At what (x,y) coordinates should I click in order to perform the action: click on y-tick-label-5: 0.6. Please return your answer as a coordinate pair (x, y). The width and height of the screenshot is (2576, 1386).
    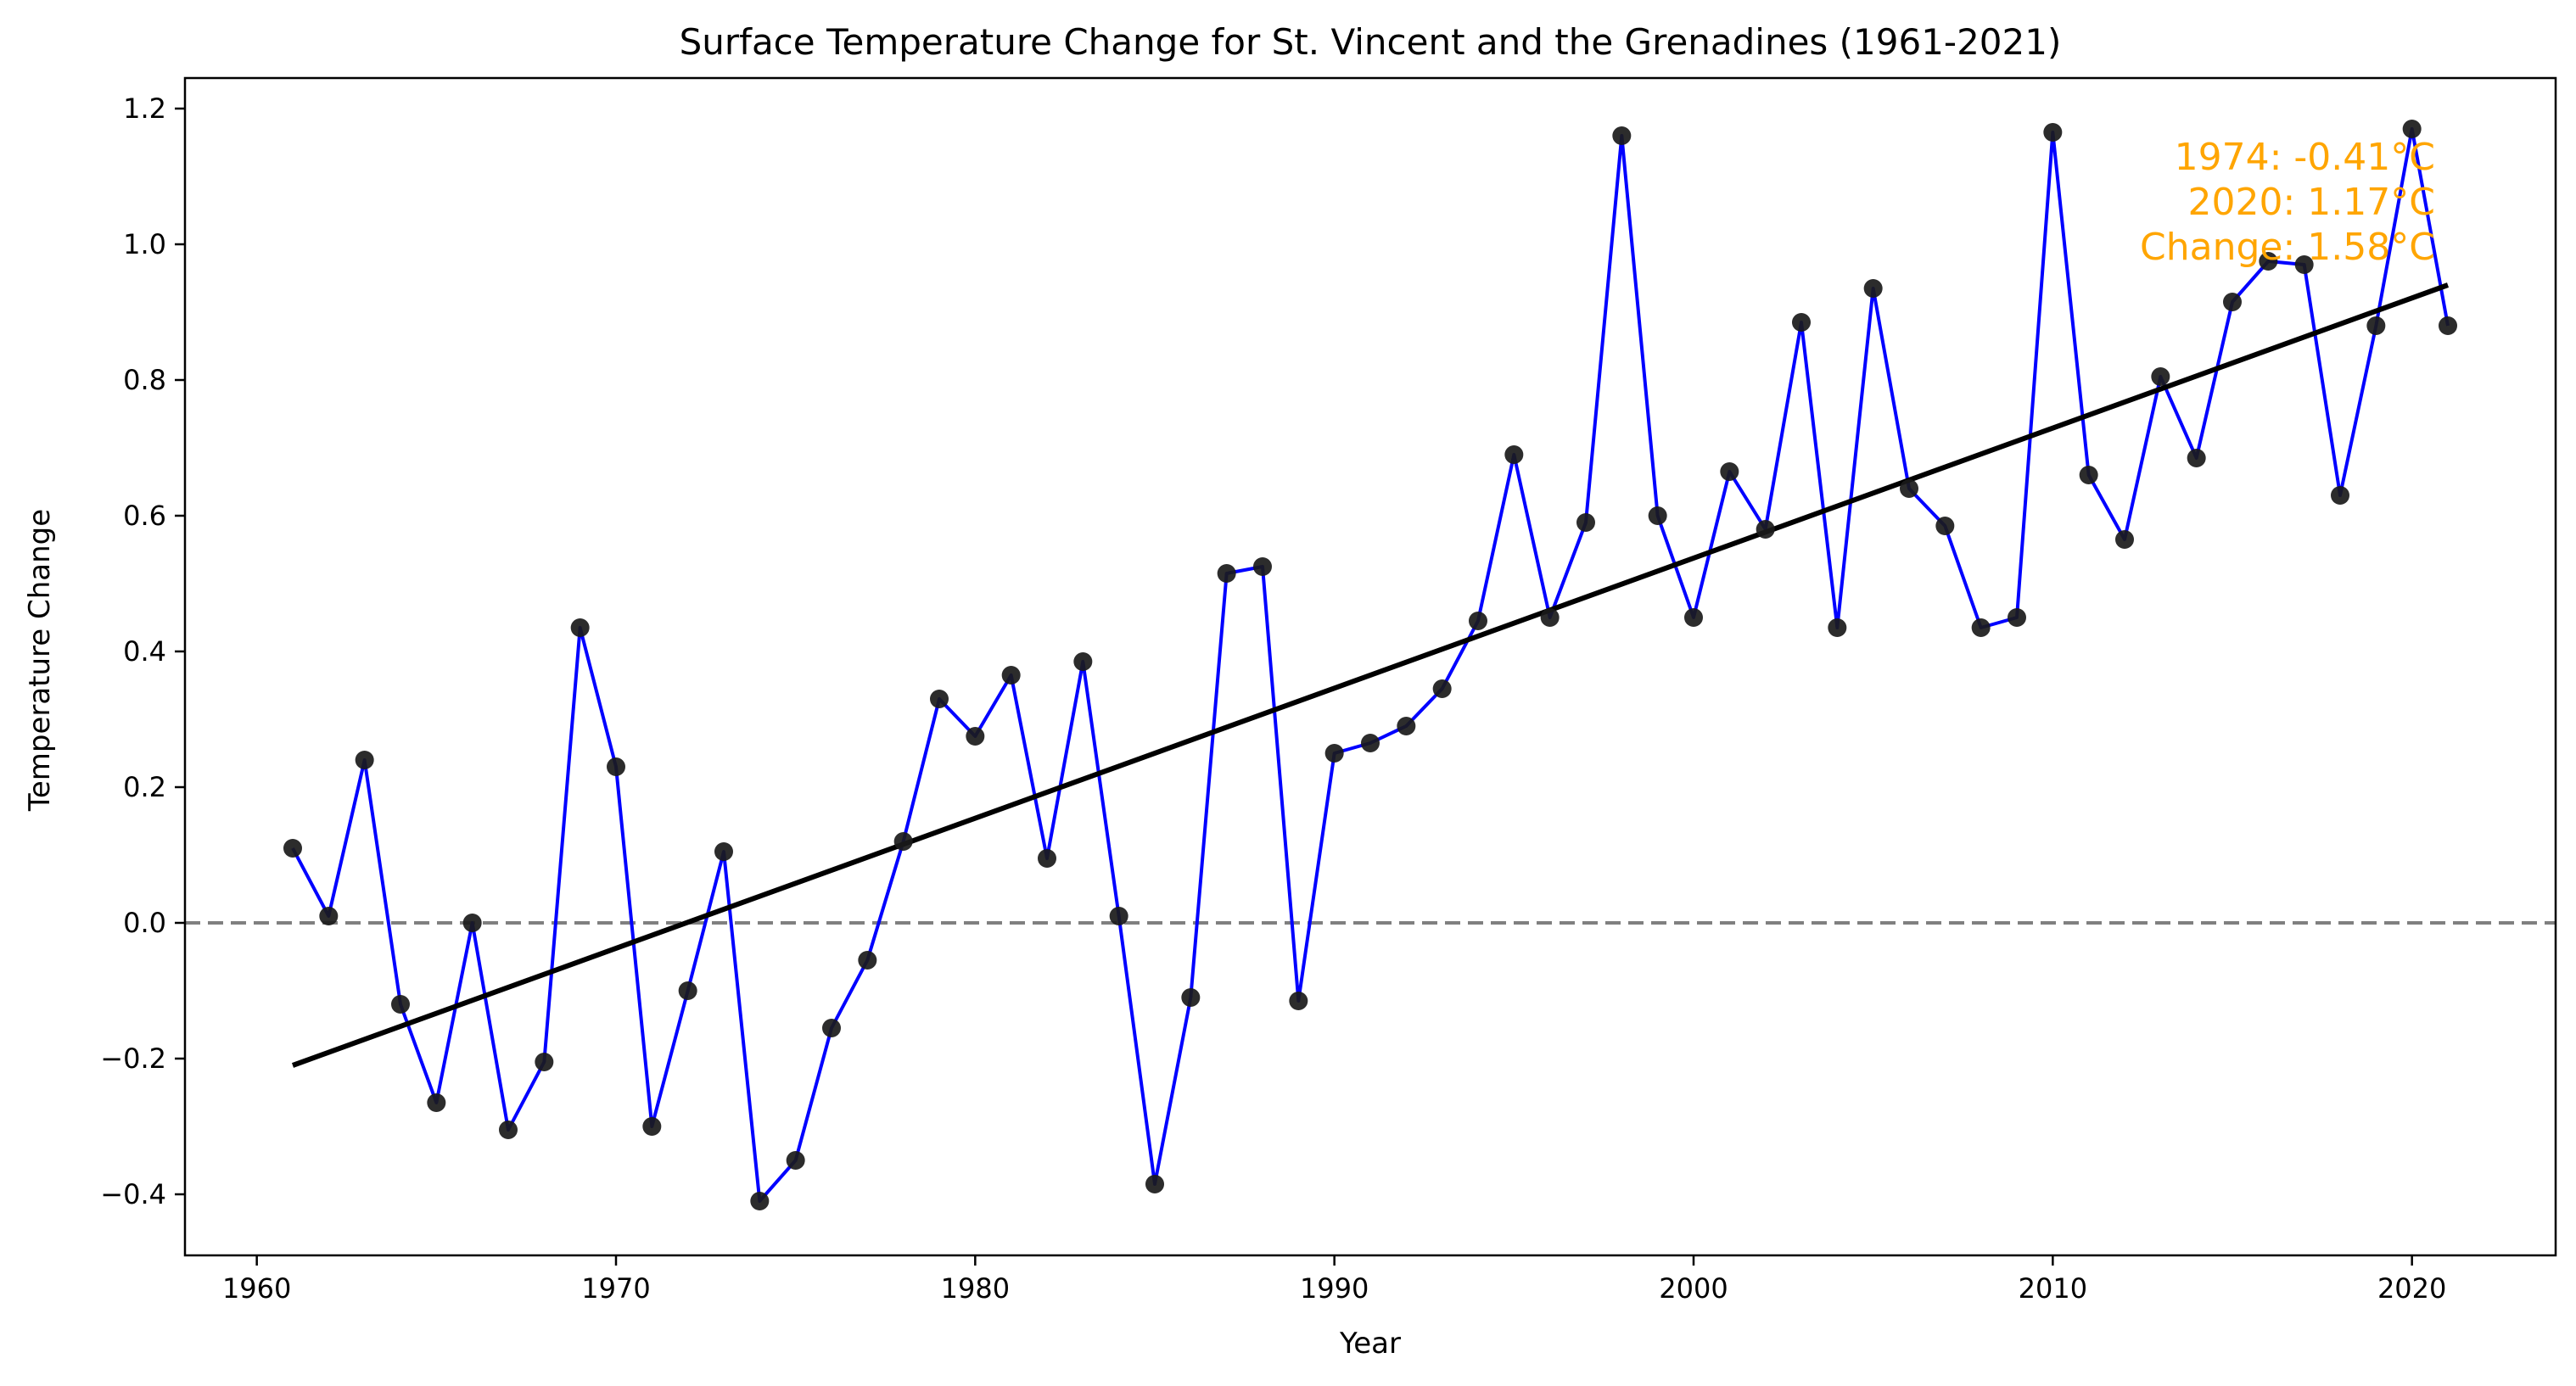
    Looking at the image, I should click on (145, 516).